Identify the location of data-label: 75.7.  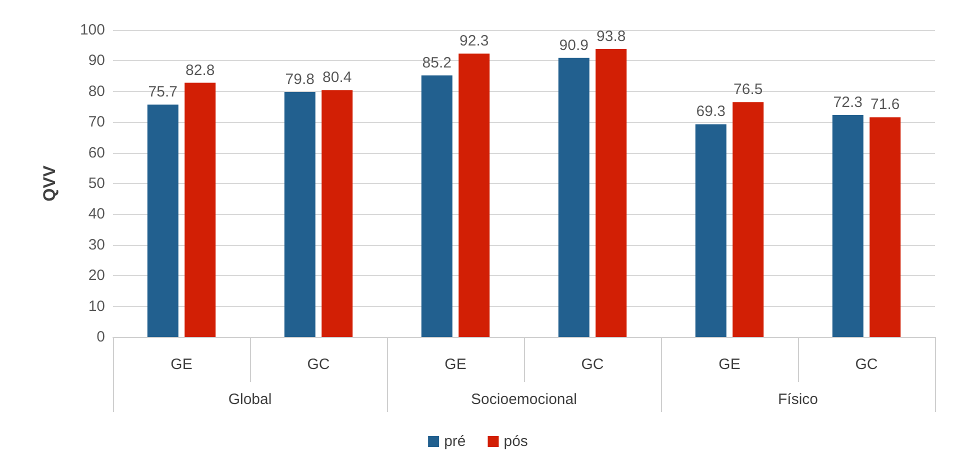
(163, 92).